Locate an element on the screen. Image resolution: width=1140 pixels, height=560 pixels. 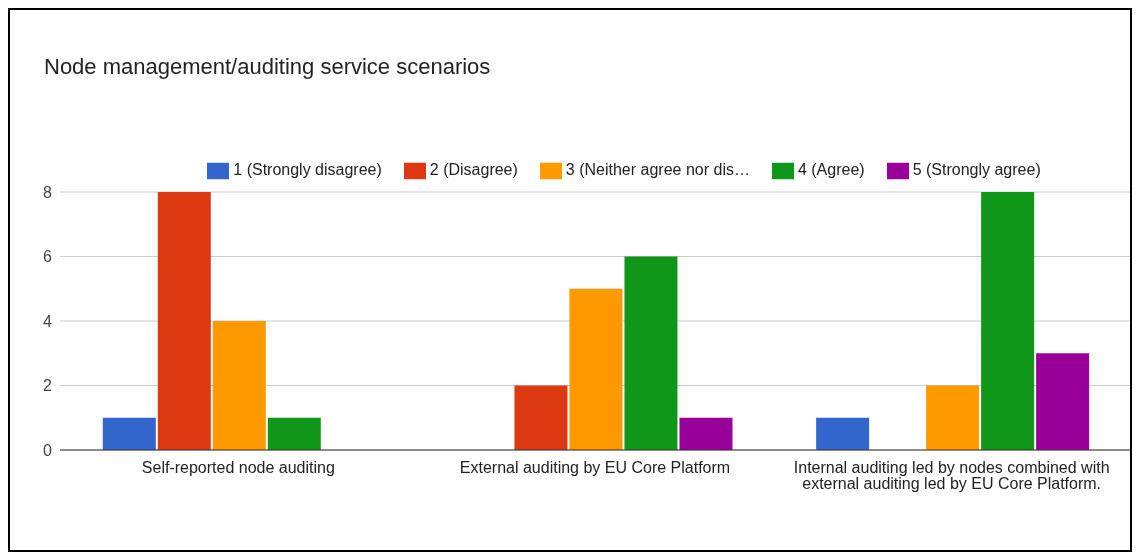
y-tick-label: 8 is located at coordinates (48, 192).